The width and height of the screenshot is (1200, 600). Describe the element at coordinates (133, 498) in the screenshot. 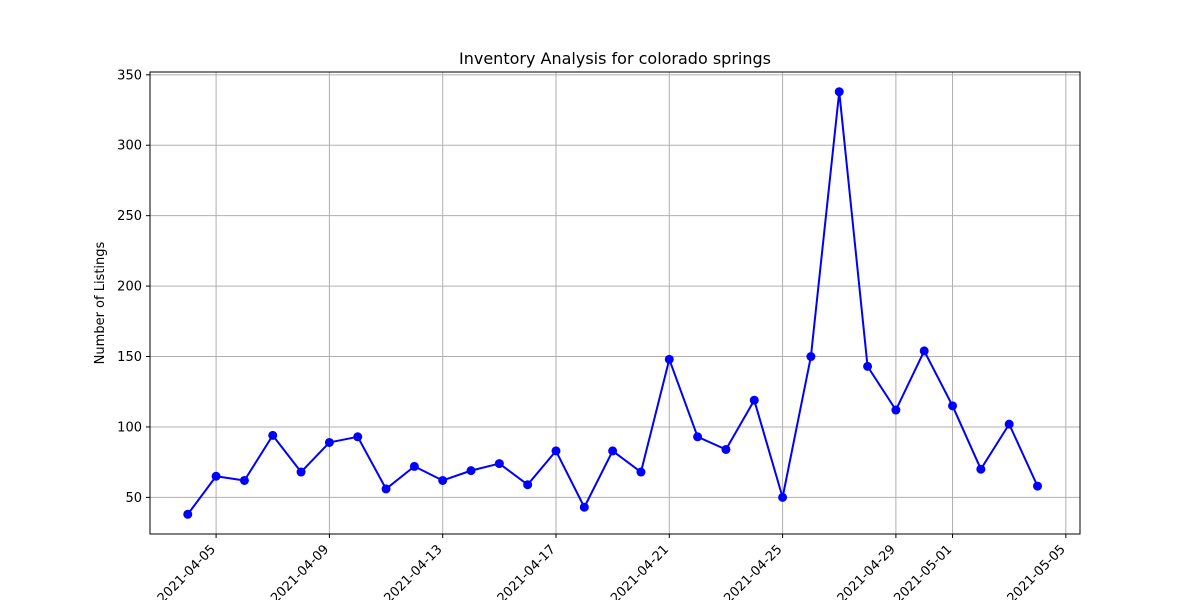

I see `y-tick-label: 50` at that location.